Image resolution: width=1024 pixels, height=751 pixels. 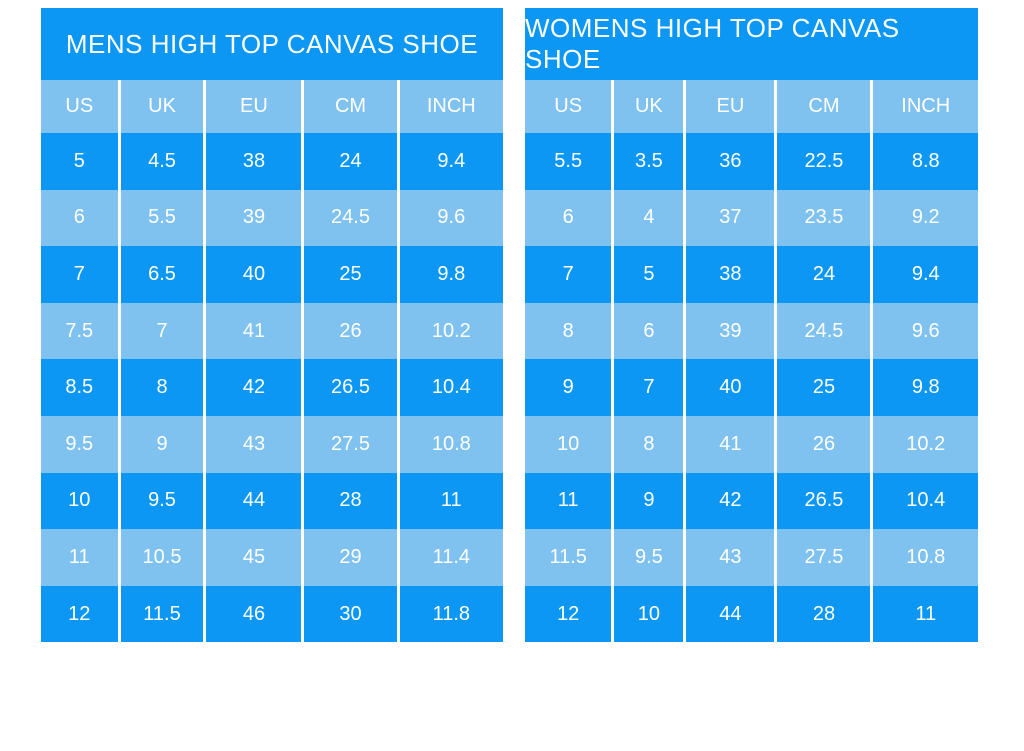 I want to click on column-header-inch: INCH, so click(x=924, y=106).